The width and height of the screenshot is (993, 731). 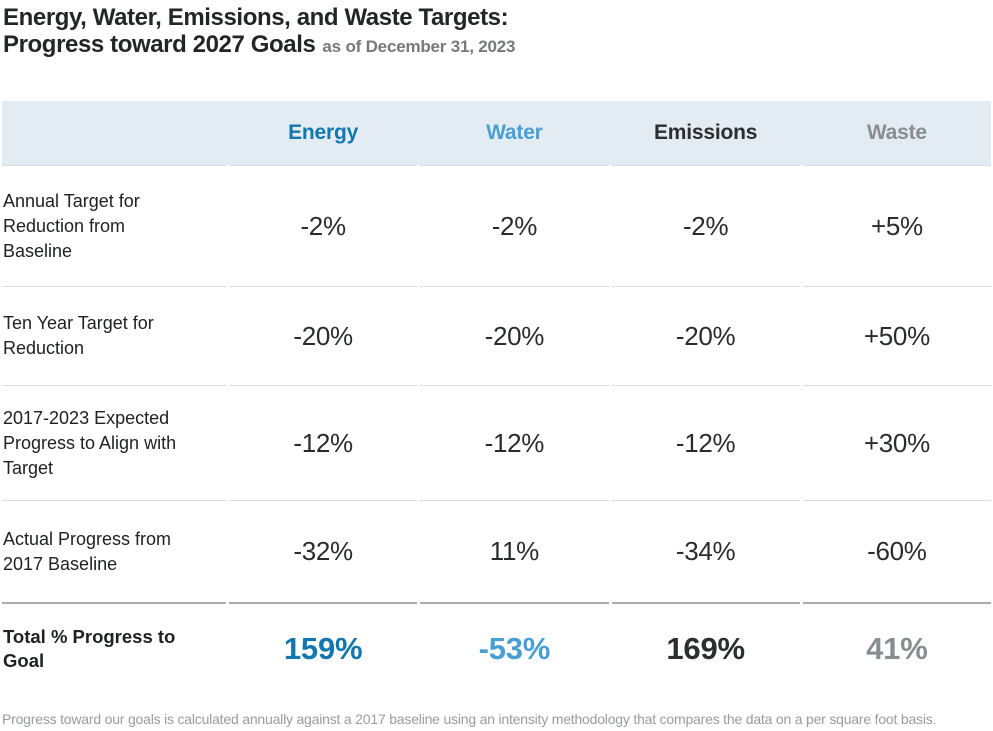 I want to click on column-header-energy: Energy, so click(x=323, y=132).